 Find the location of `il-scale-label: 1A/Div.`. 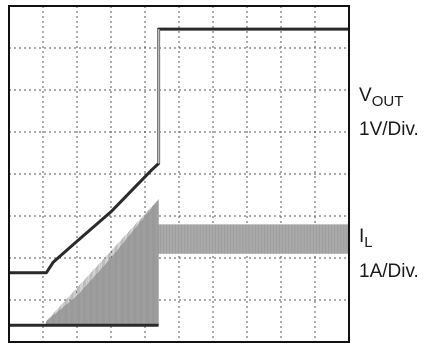

il-scale-label: 1A/Div. is located at coordinates (389, 271).